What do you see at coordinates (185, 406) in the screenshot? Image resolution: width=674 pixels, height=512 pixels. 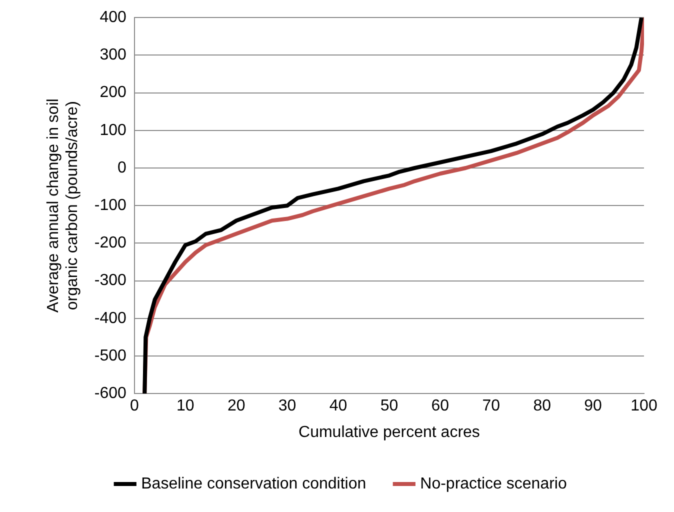 I see `x-tick-label: 10` at bounding box center [185, 406].